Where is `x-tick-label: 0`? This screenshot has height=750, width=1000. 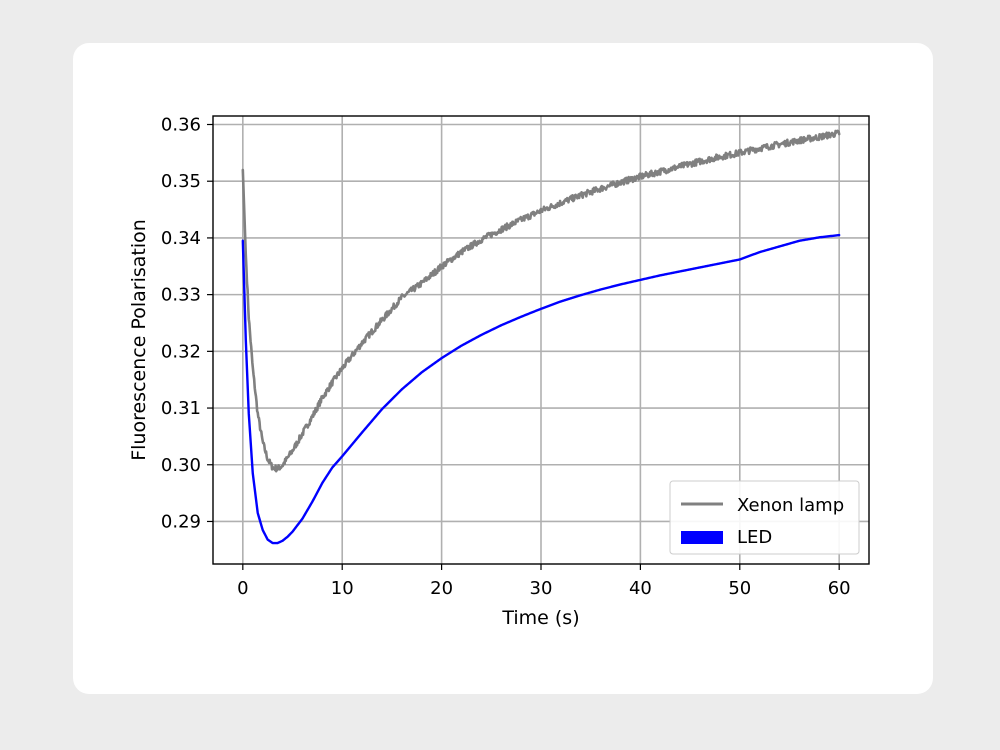
x-tick-label: 0 is located at coordinates (242, 588).